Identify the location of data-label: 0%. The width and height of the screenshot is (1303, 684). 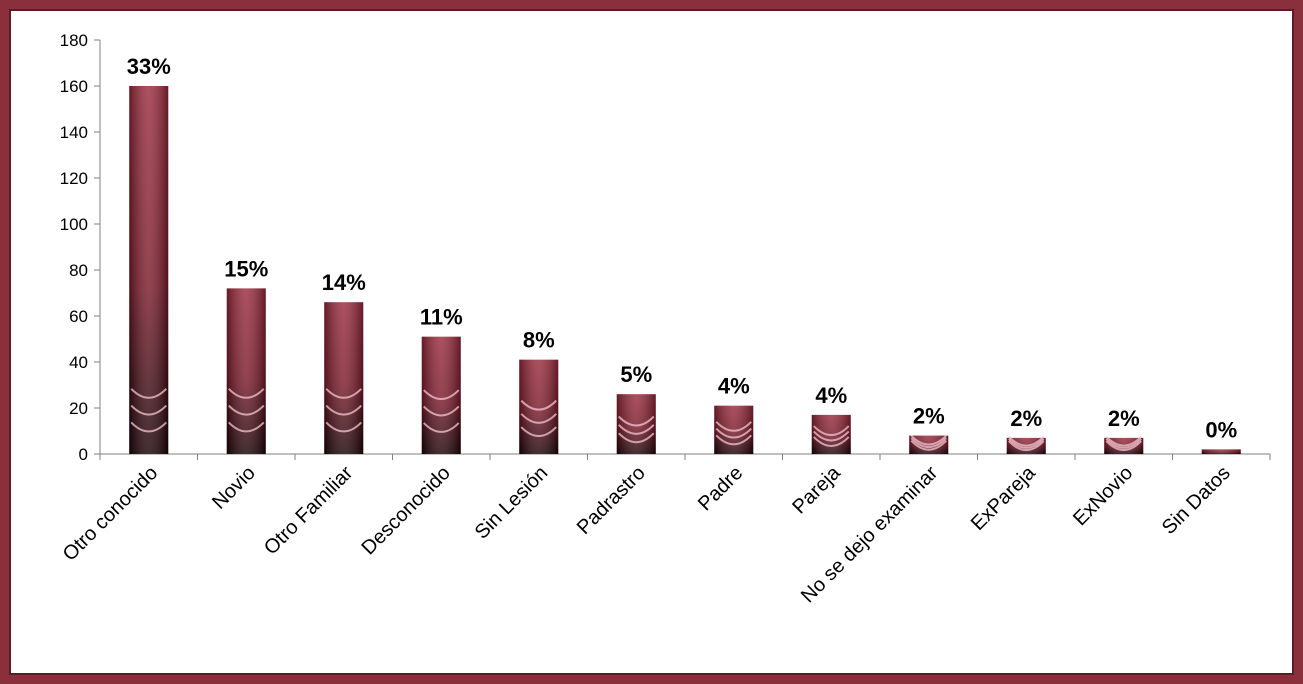
(1221, 429).